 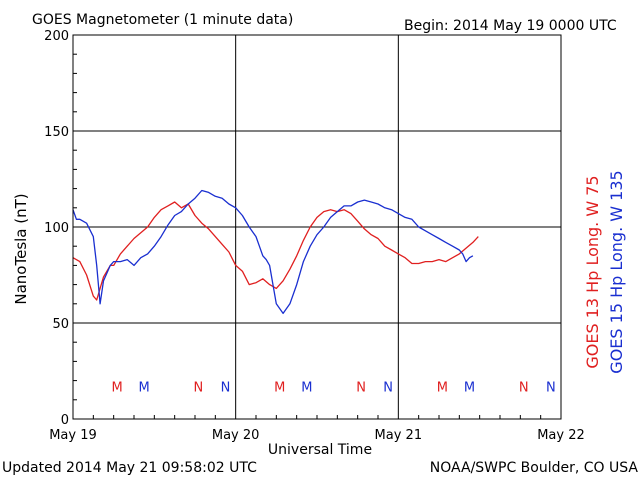 I want to click on updated-timestamp: Updated 2014 May 21 09:58:02 UTC, so click(x=129, y=468).